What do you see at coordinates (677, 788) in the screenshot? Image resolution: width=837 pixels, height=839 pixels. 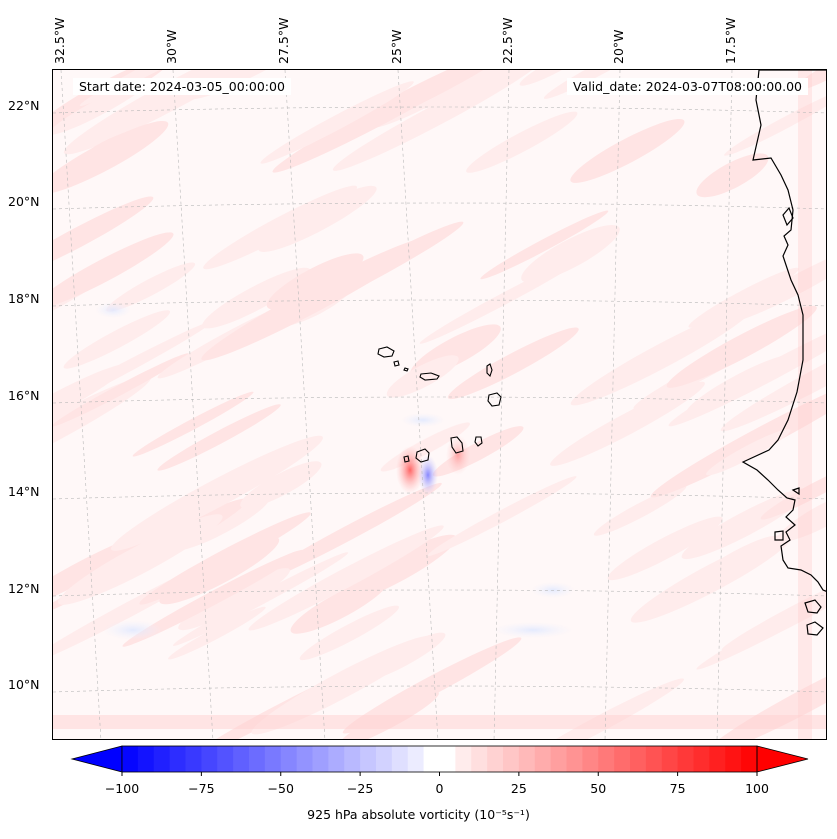 I see `colorbar-tick-label: 75` at bounding box center [677, 788].